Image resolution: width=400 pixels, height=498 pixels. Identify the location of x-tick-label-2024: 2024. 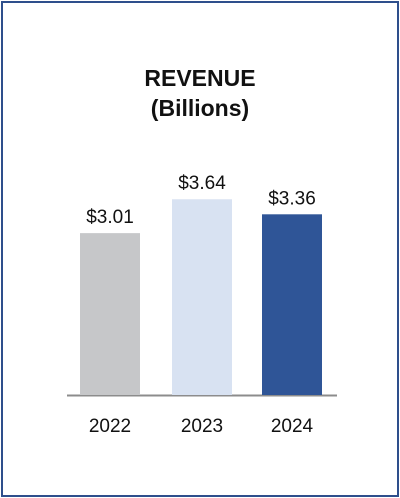
(292, 426).